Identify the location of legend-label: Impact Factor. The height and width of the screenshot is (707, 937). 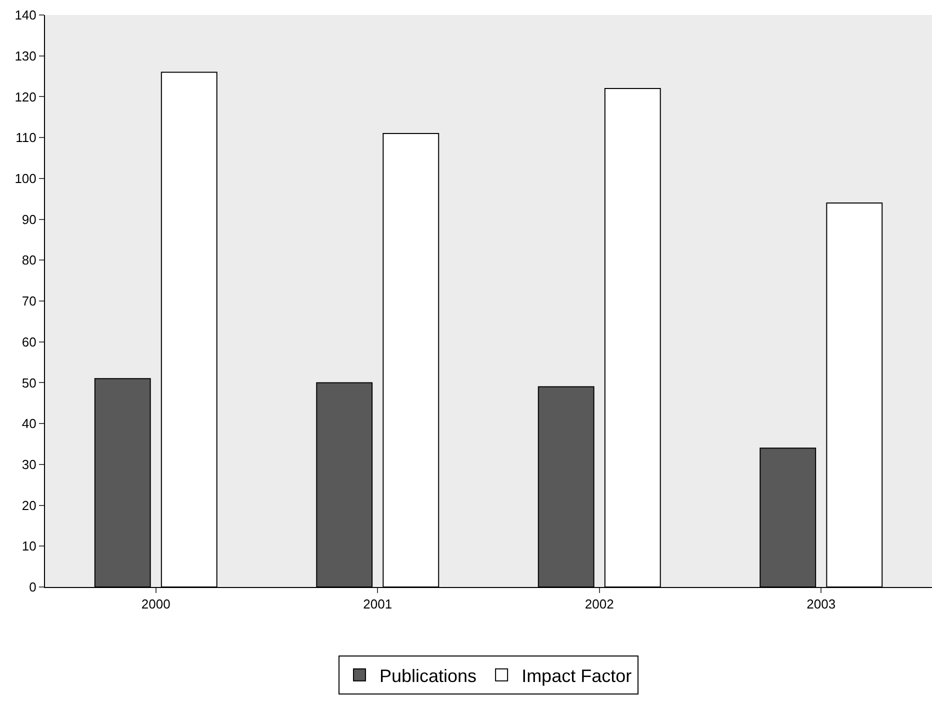
(577, 676).